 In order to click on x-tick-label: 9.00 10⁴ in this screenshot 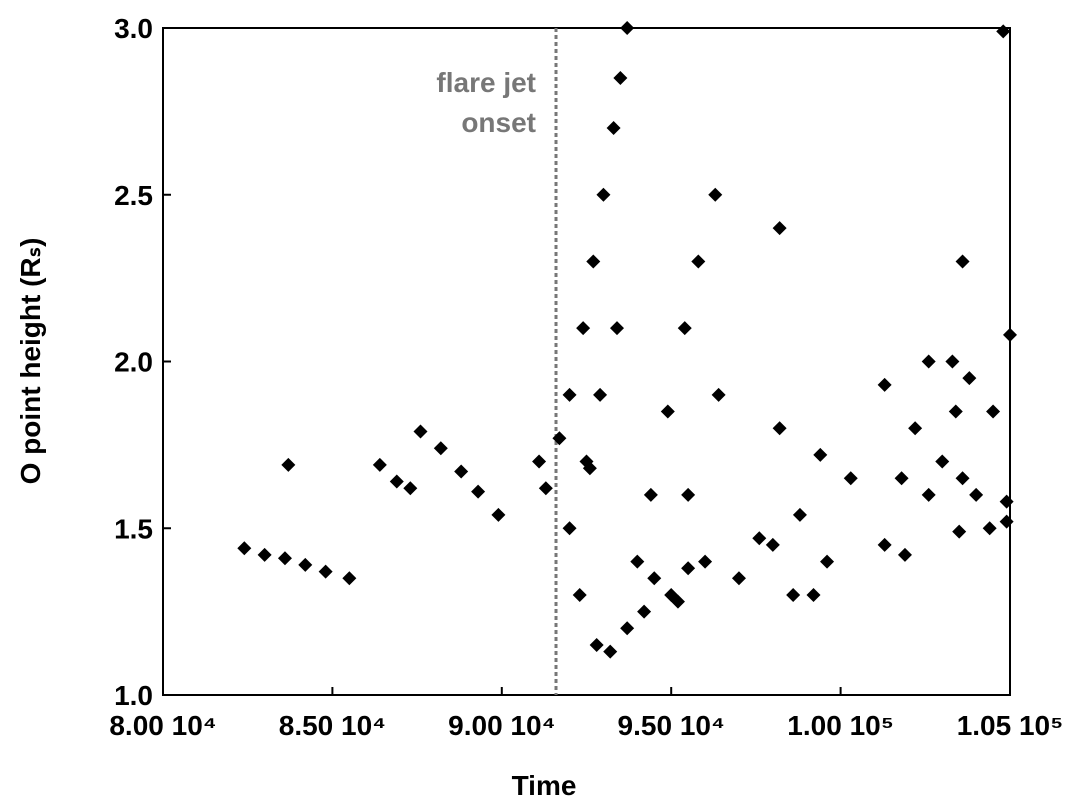, I will do `click(501, 725)`.